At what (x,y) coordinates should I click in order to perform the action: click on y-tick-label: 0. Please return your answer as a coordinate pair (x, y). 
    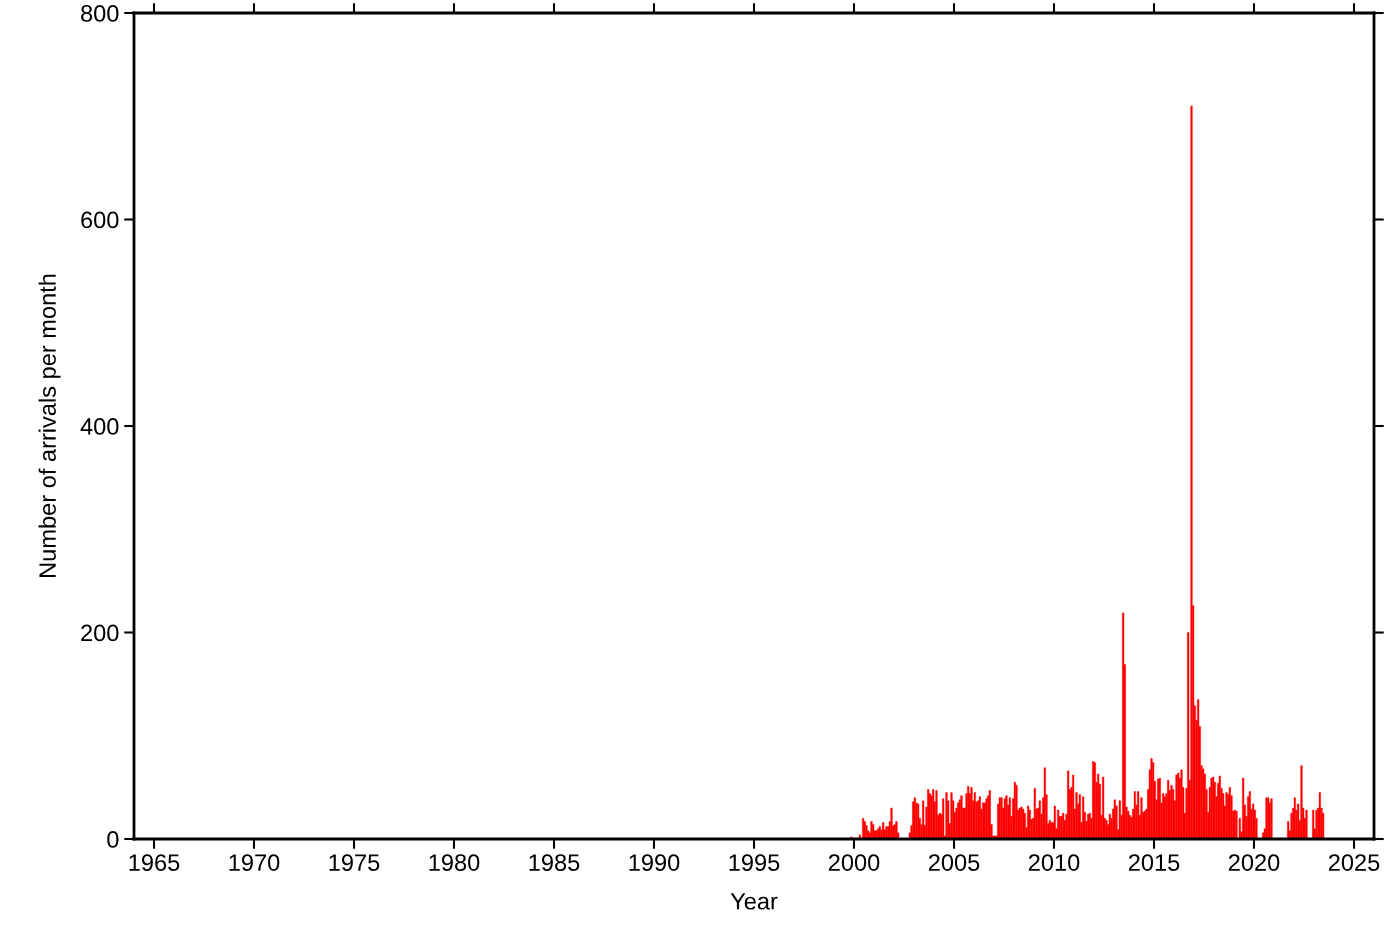
    Looking at the image, I should click on (113, 839).